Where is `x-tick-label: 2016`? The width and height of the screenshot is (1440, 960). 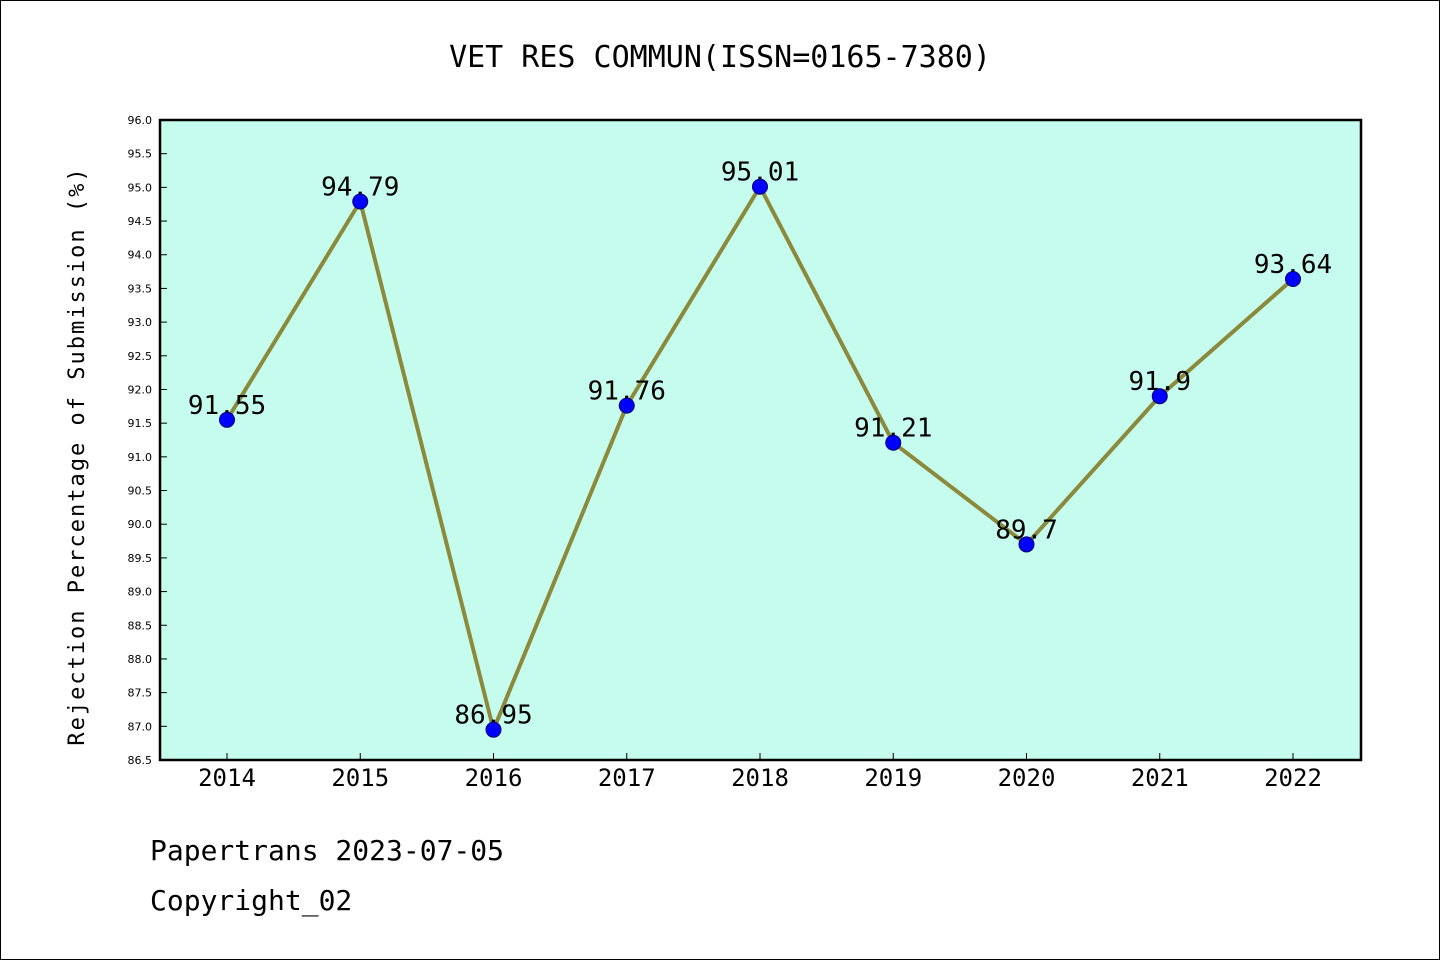
x-tick-label: 2016 is located at coordinates (494, 778).